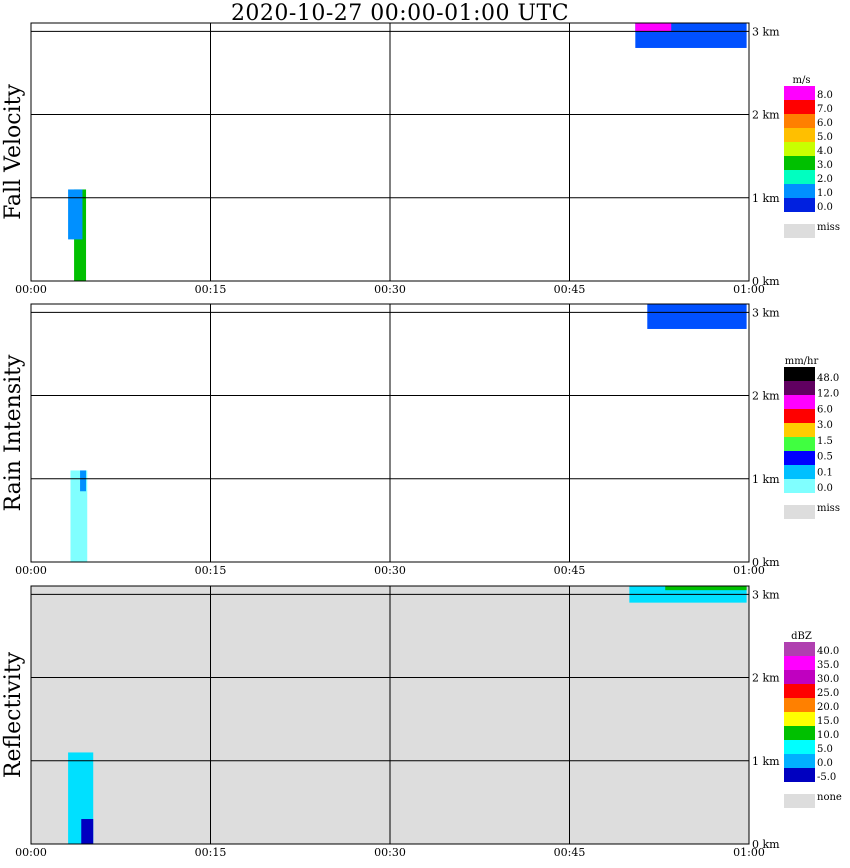 The image size is (850, 868). What do you see at coordinates (828, 735) in the screenshot?
I see `colorbar-label: 10.0` at bounding box center [828, 735].